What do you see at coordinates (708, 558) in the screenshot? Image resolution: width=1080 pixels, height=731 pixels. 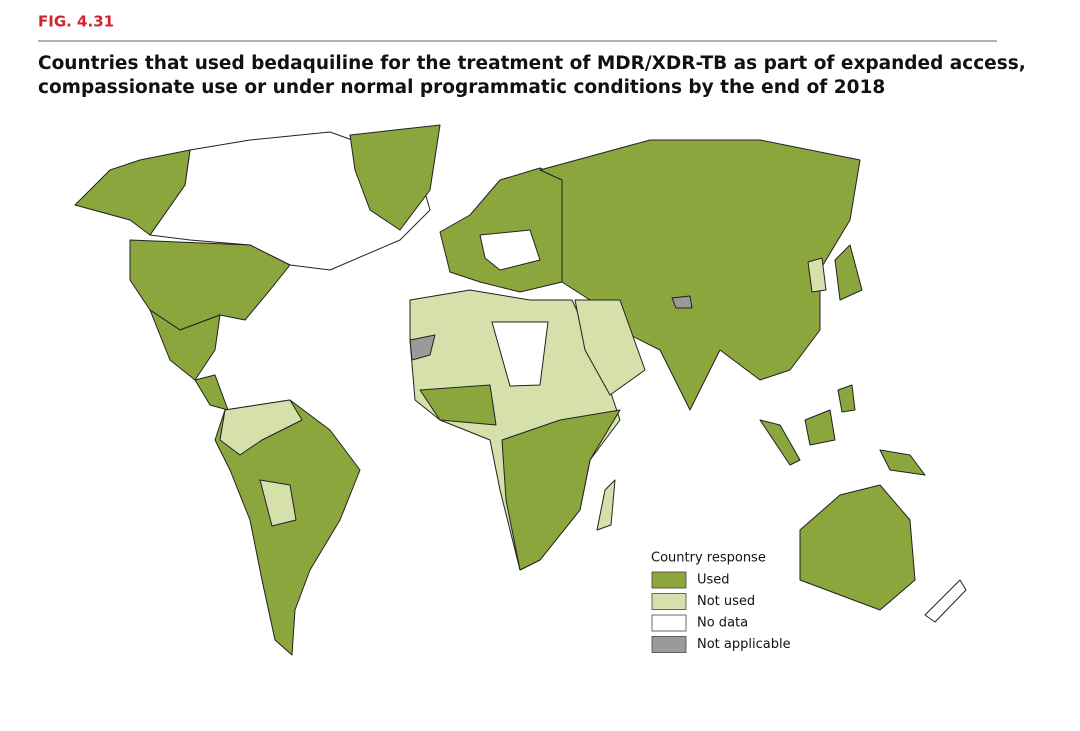 I see `legend-title: Country response` at bounding box center [708, 558].